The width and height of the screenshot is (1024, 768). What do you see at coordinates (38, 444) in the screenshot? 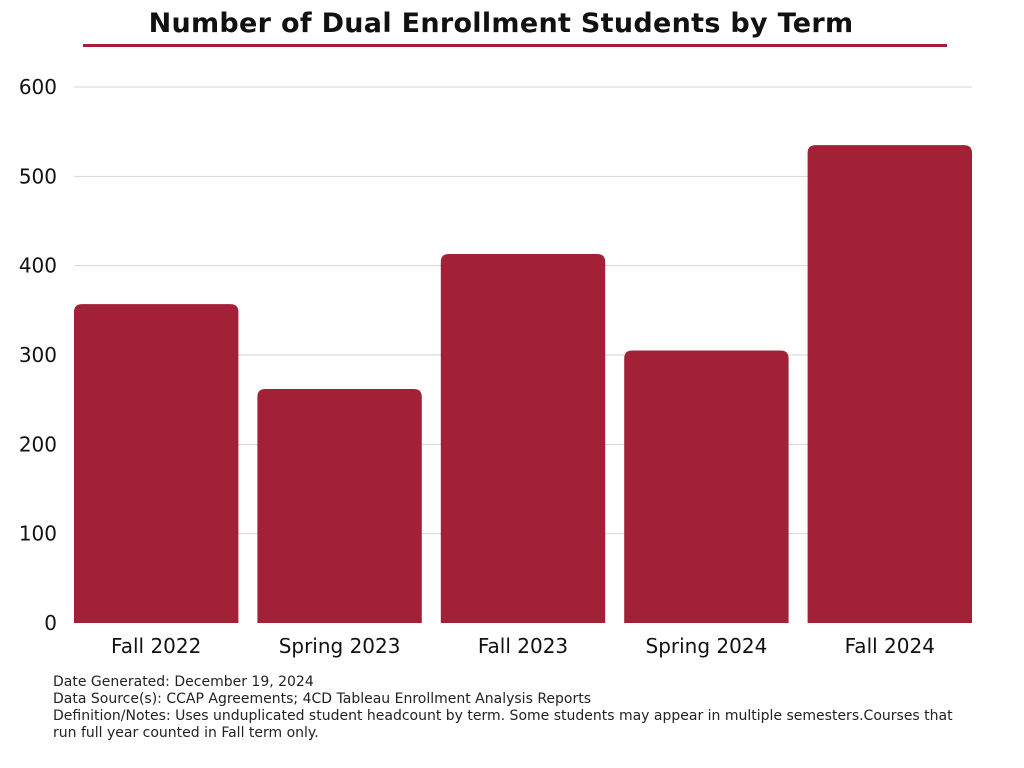
I see `y-tick-label: 200` at bounding box center [38, 444].